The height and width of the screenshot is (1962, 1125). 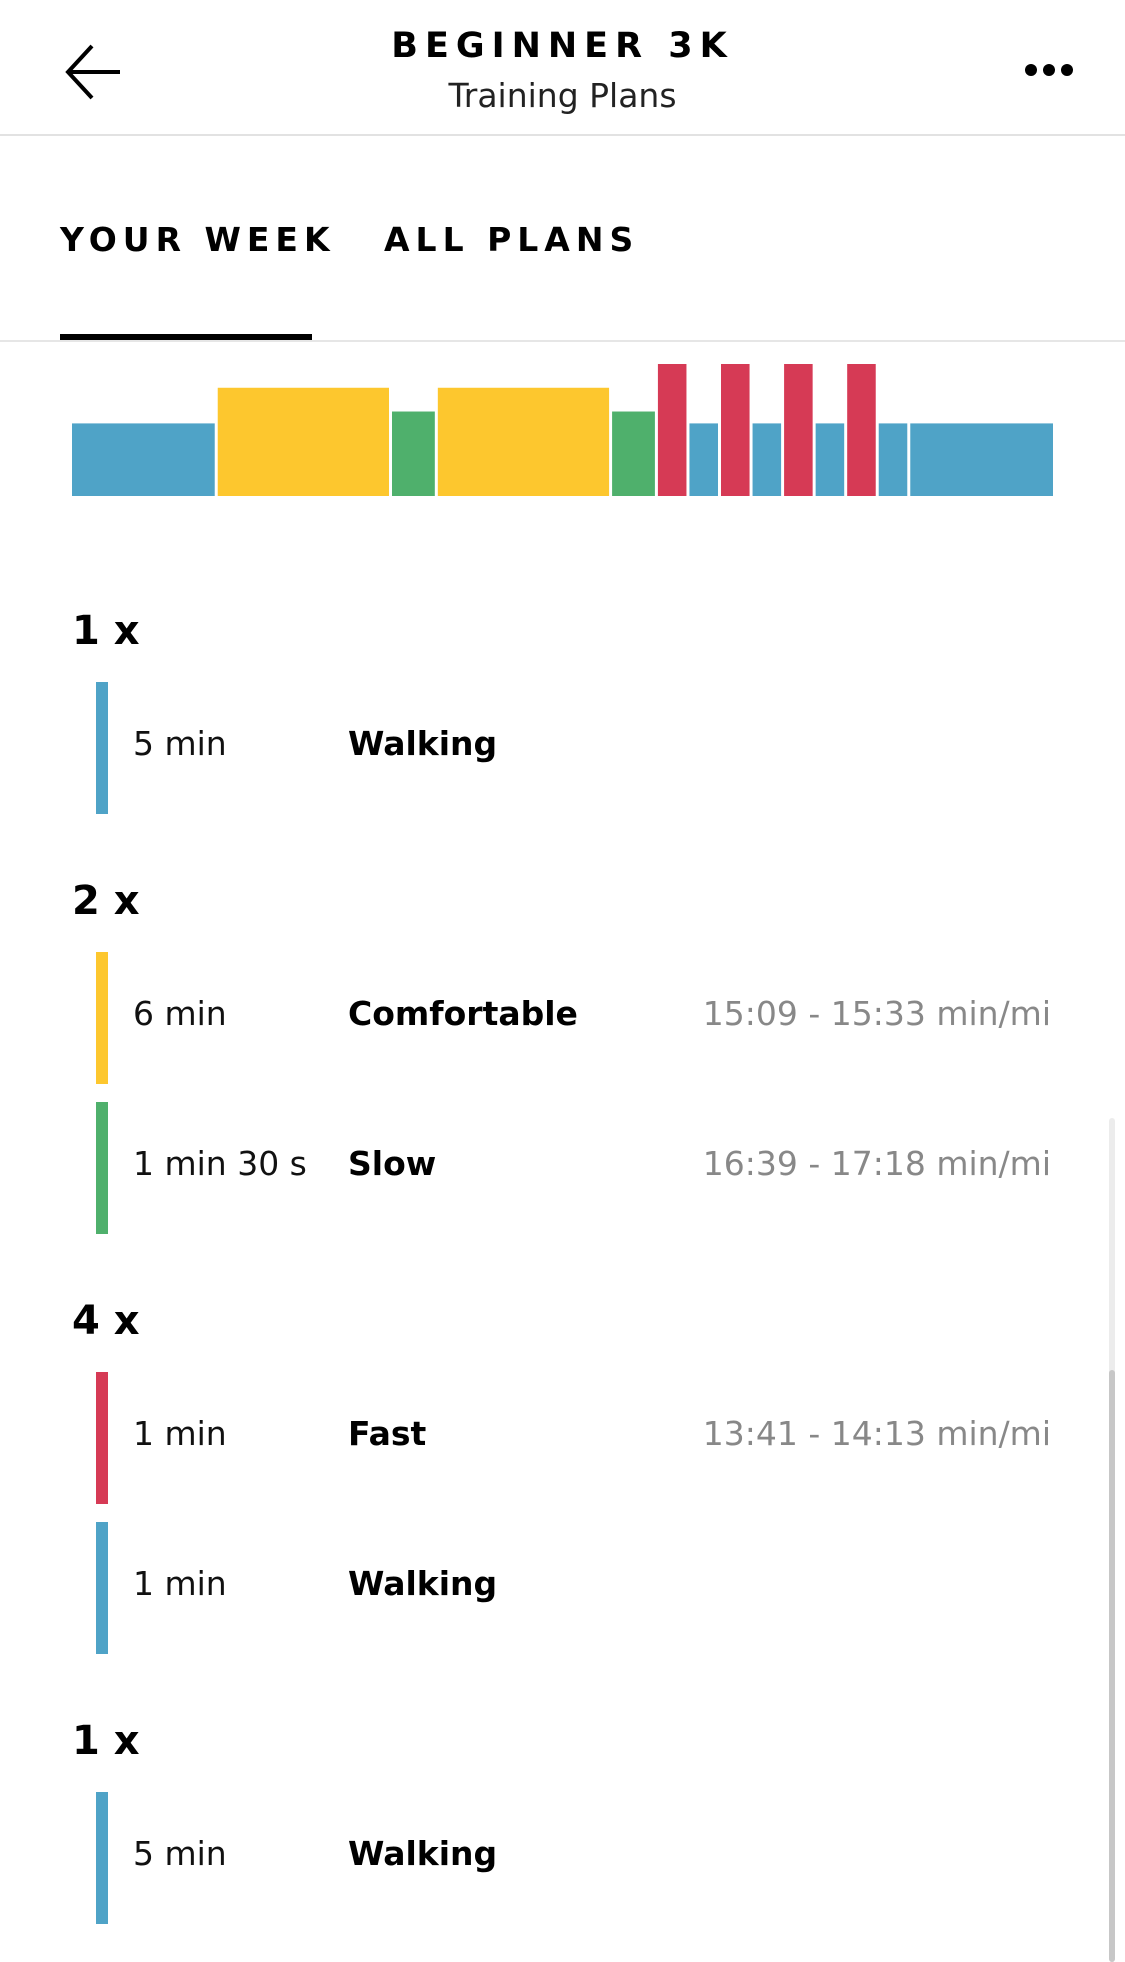 I want to click on workout-step-row: 1 min Walking, so click(x=562, y=1588).